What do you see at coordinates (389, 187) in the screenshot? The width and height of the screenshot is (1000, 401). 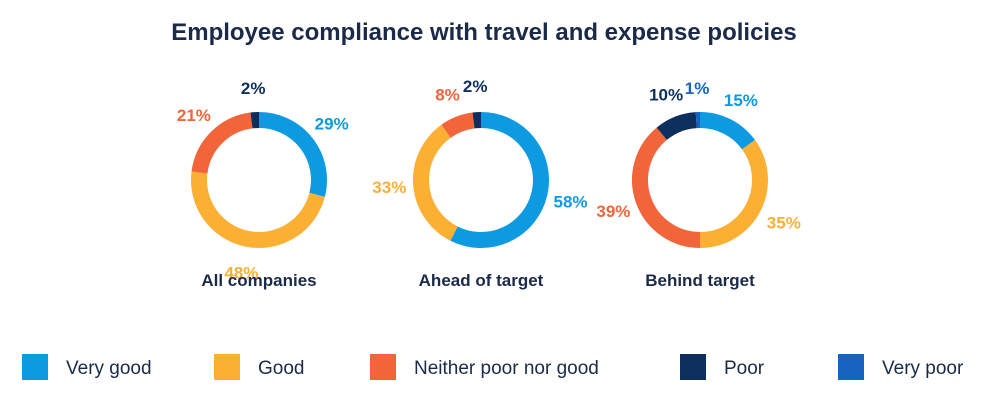 I see `data-label-ahead-of-target-good: 33%` at bounding box center [389, 187].